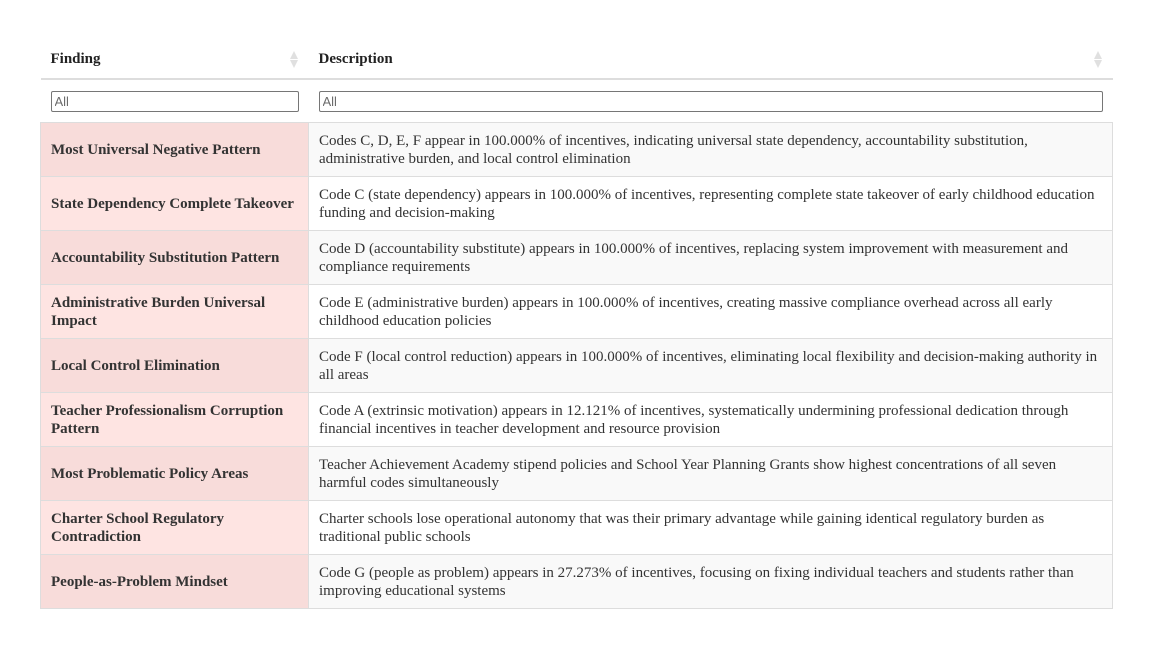 The image size is (1152, 648). What do you see at coordinates (174, 527) in the screenshot?
I see `finding-cell: Charter School Regulatory Contradiction` at bounding box center [174, 527].